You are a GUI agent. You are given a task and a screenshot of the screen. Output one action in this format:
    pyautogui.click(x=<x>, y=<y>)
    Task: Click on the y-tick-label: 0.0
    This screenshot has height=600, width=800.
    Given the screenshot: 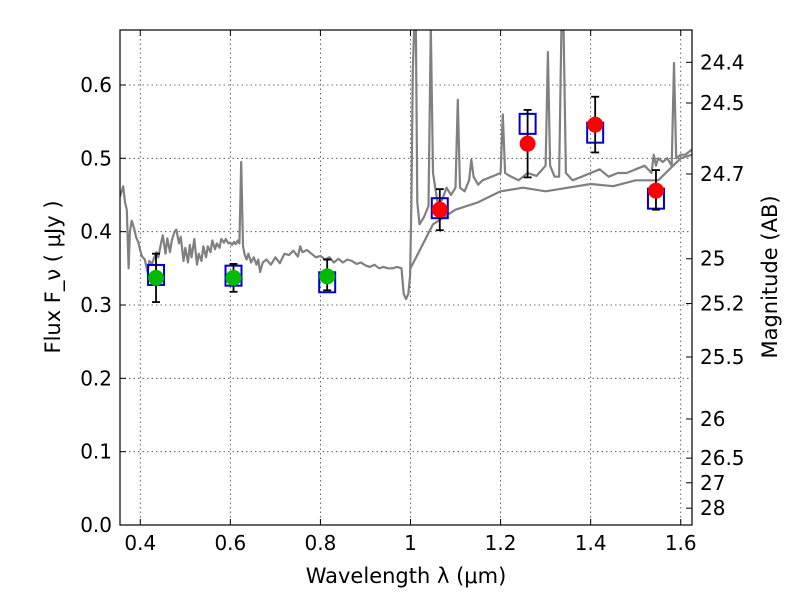 What is the action you would take?
    pyautogui.click(x=96, y=525)
    